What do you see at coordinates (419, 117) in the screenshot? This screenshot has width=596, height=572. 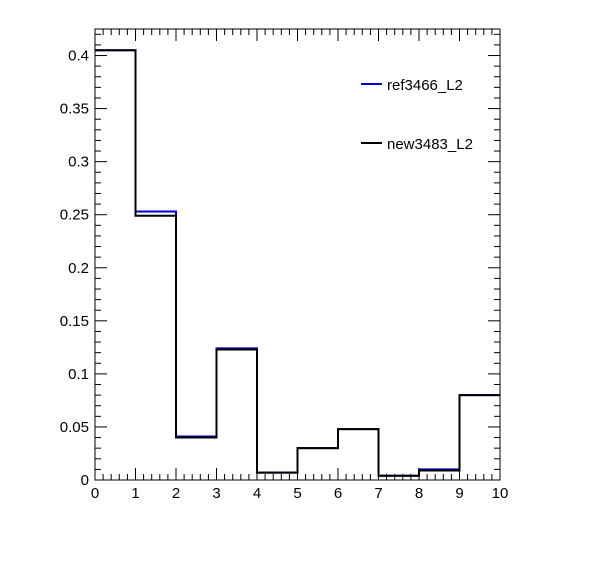 I see `legend: ref3466_L2 new3483_L2` at bounding box center [419, 117].